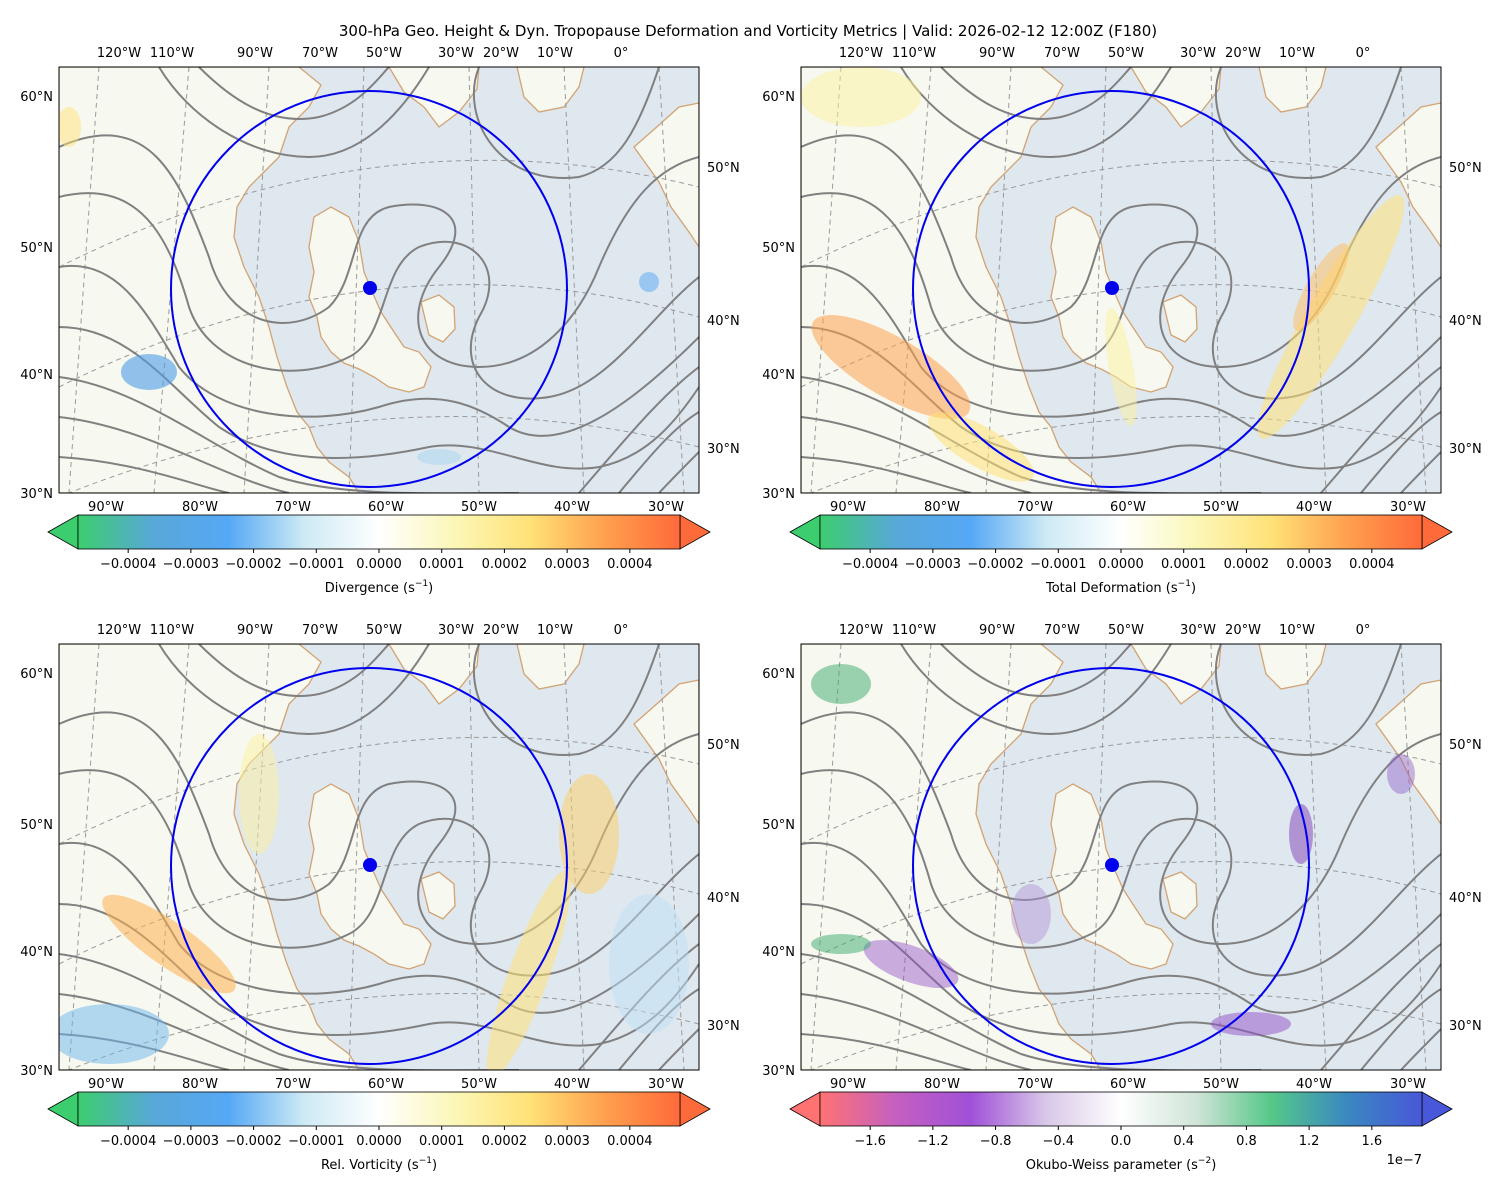 The width and height of the screenshot is (1500, 1200). What do you see at coordinates (1120, 587) in the screenshot?
I see `colorbar-label: Total Deformation (s−1)` at bounding box center [1120, 587].